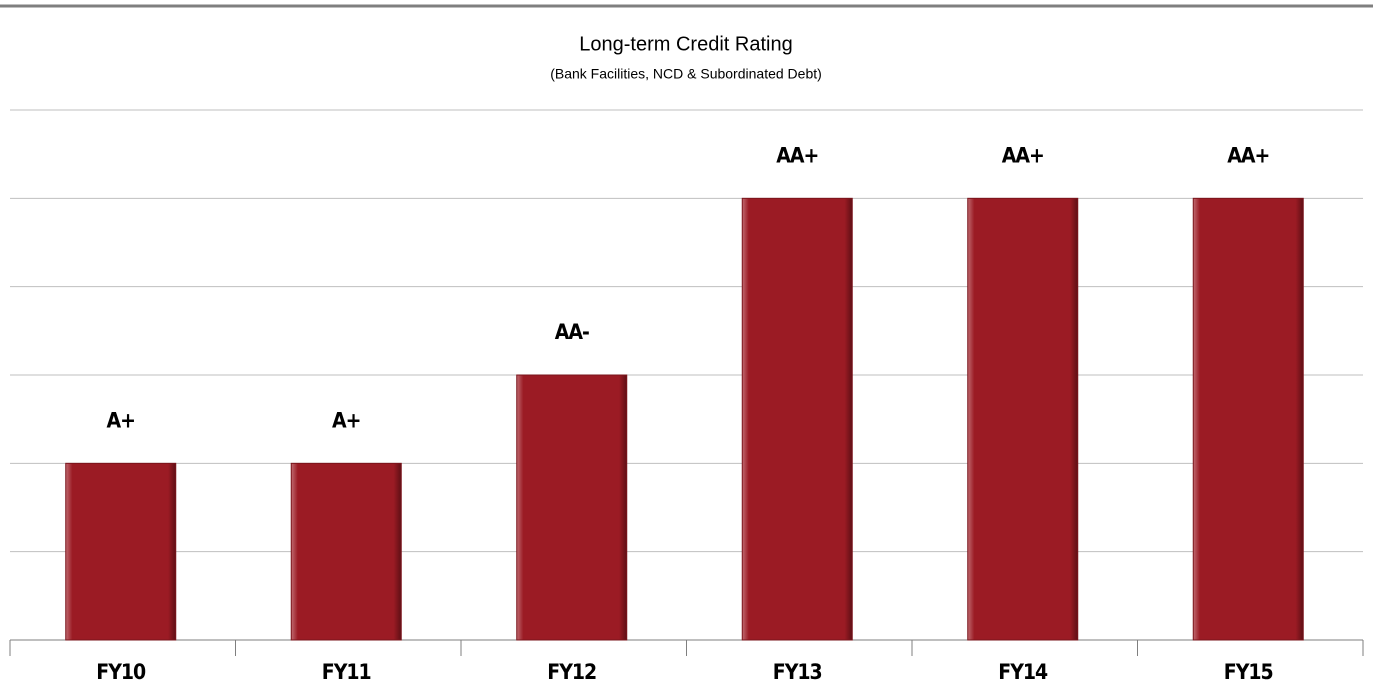 The width and height of the screenshot is (1373, 694). Describe the element at coordinates (797, 672) in the screenshot. I see `x-tick-label: FY13` at that location.